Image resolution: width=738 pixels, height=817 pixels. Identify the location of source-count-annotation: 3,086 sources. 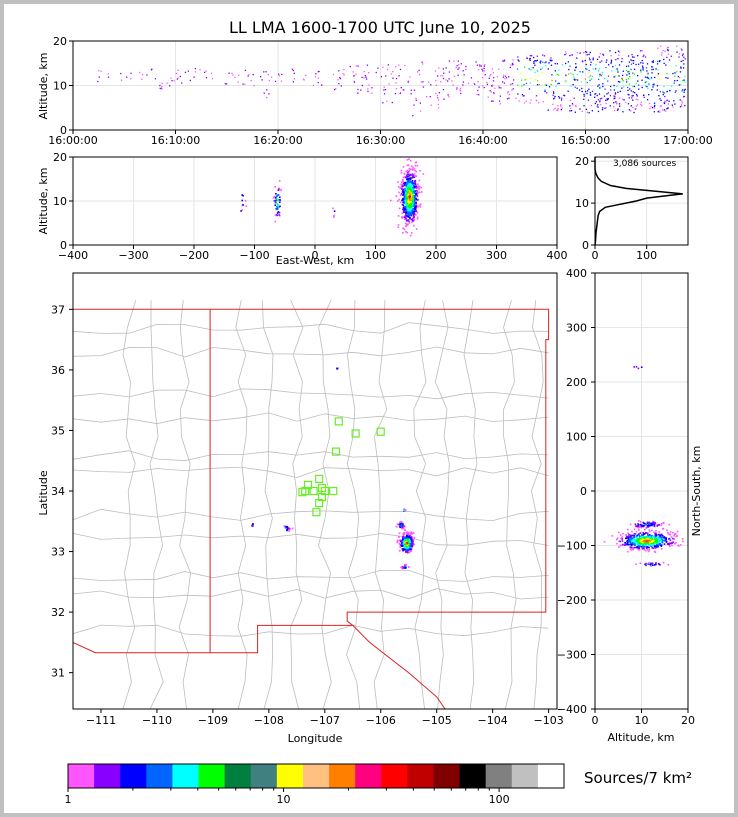
(645, 164).